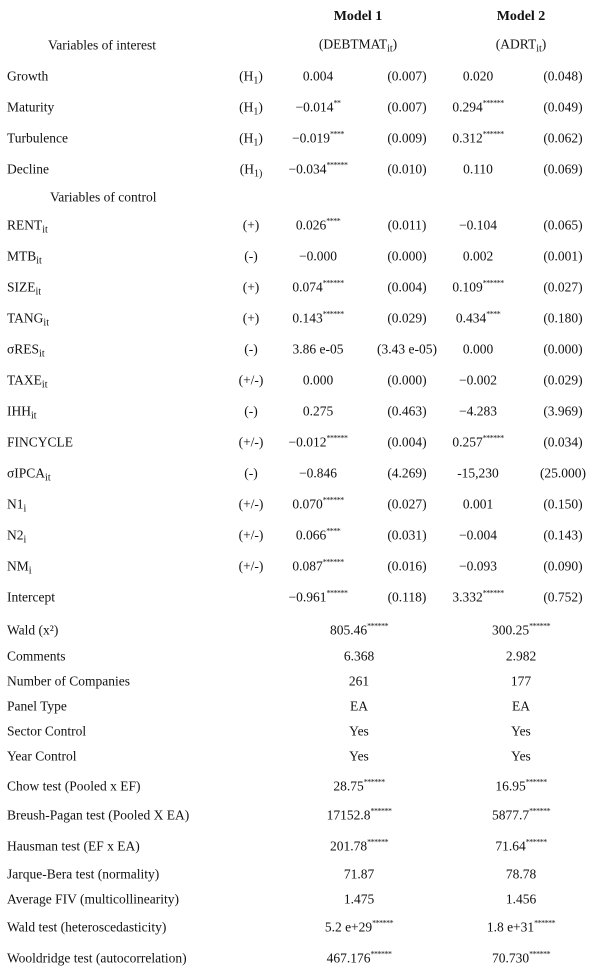  Describe the element at coordinates (333, 221) in the screenshot. I see `significance-stars: ****` at that location.